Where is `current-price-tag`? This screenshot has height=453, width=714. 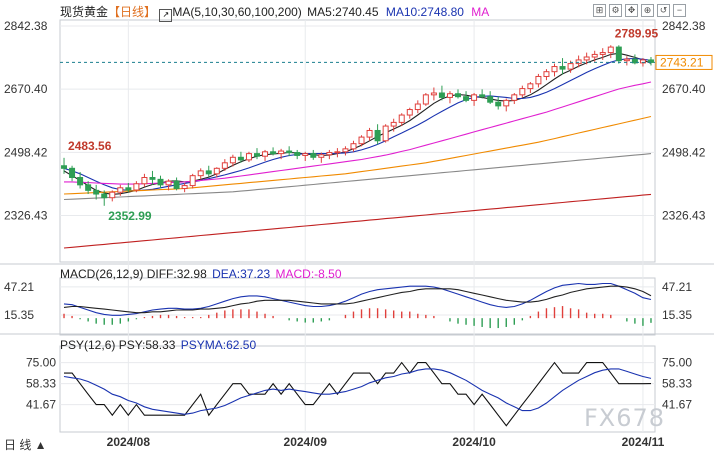 current-price-tag is located at coordinates (684, 62).